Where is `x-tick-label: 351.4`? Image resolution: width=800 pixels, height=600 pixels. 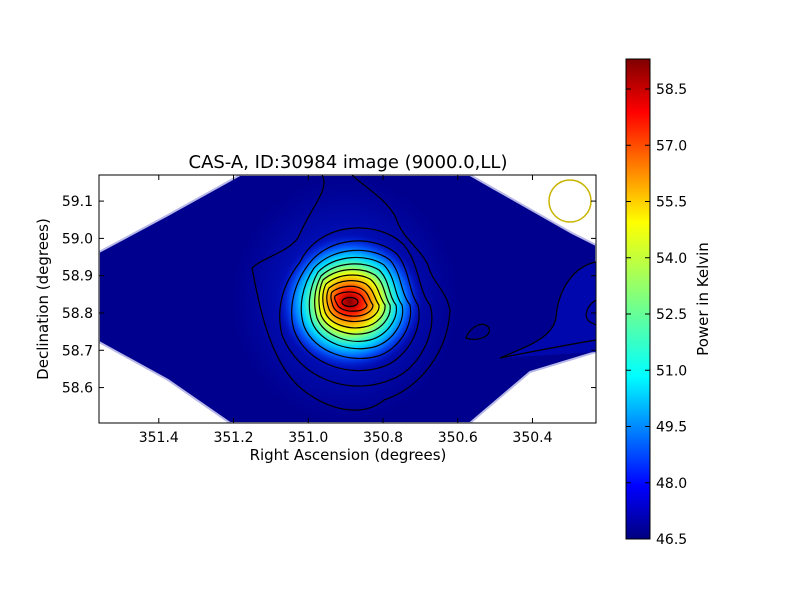 x-tick-label: 351.4 is located at coordinates (159, 438).